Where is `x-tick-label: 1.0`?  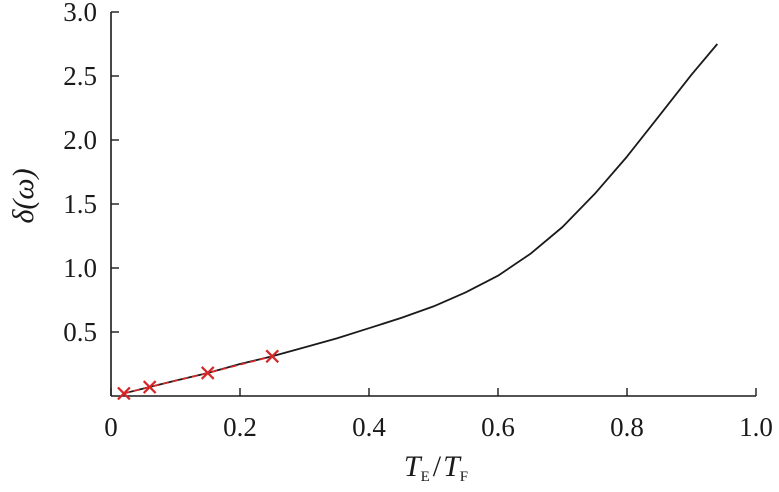 x-tick-label: 1.0 is located at coordinates (756, 427).